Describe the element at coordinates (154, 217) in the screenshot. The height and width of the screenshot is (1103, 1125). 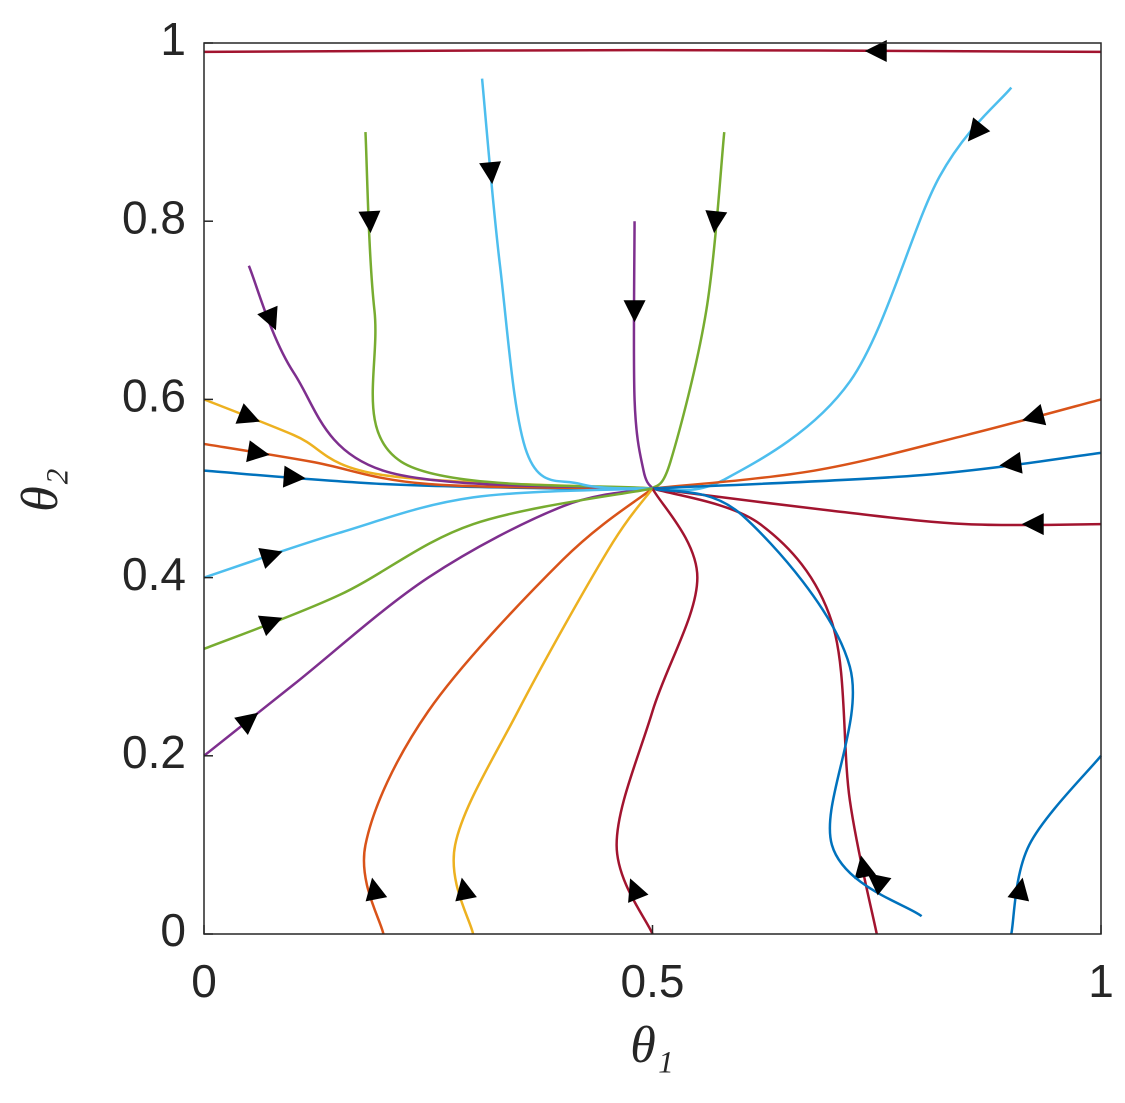
I see `y-tick-label: 0.8` at that location.